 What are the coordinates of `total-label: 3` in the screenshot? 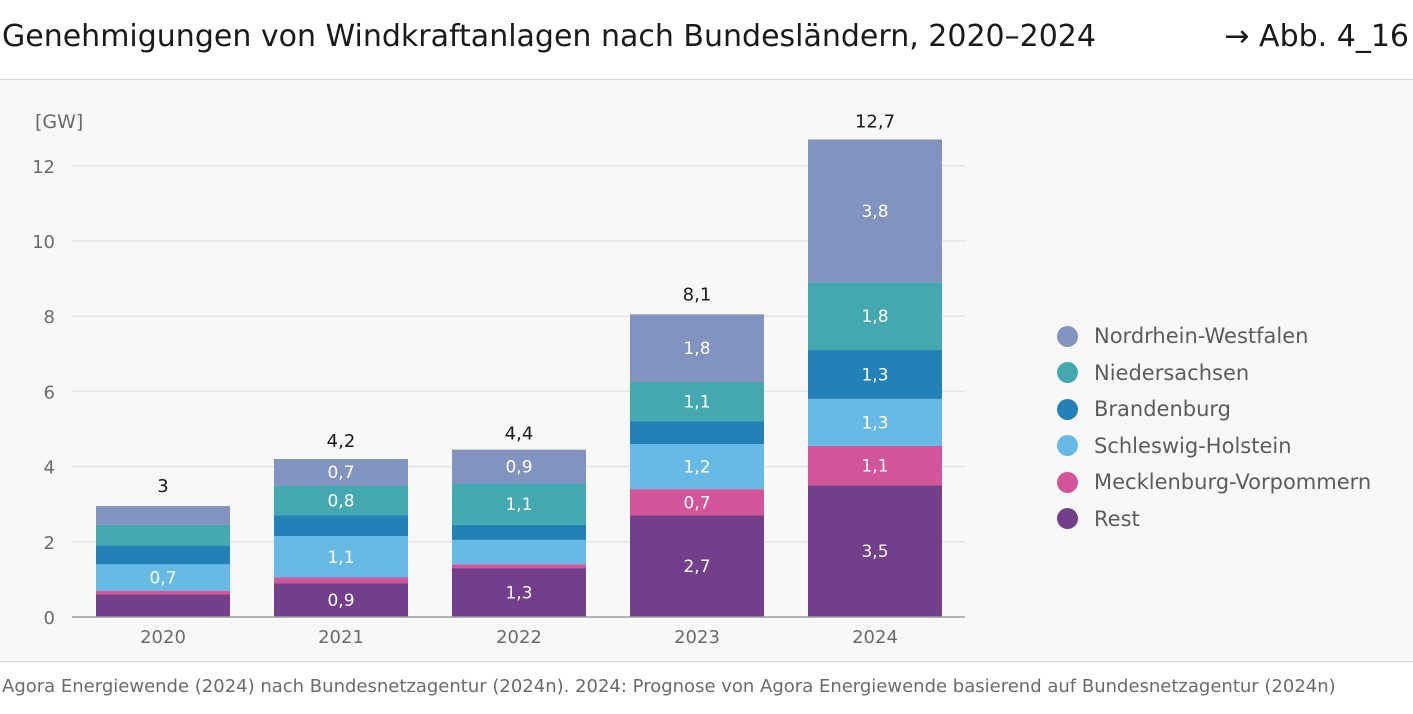 It's located at (162, 486).